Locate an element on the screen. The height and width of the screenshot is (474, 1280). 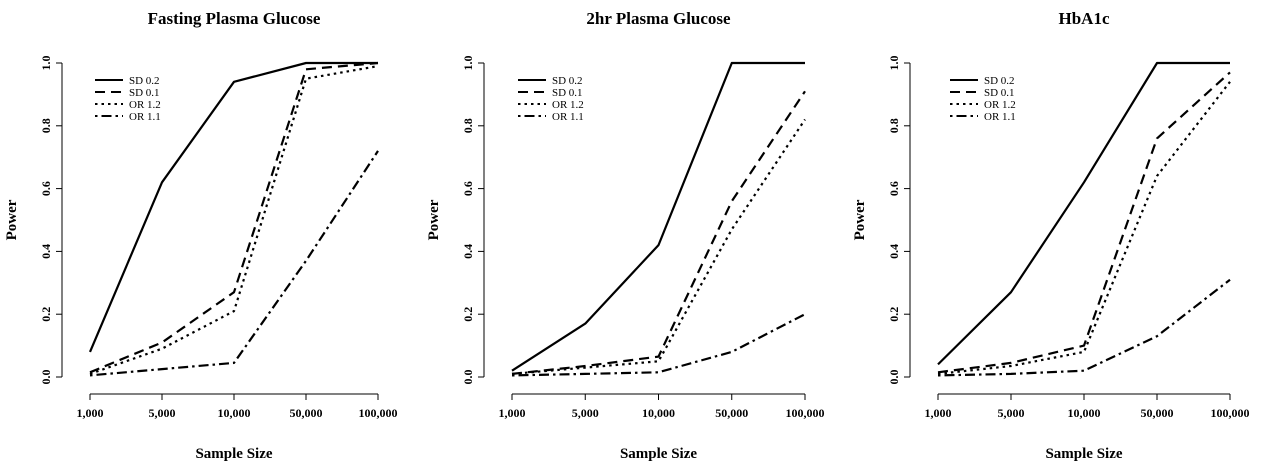
chart-title: Fasting Plasma Glucose is located at coordinates (234, 18).